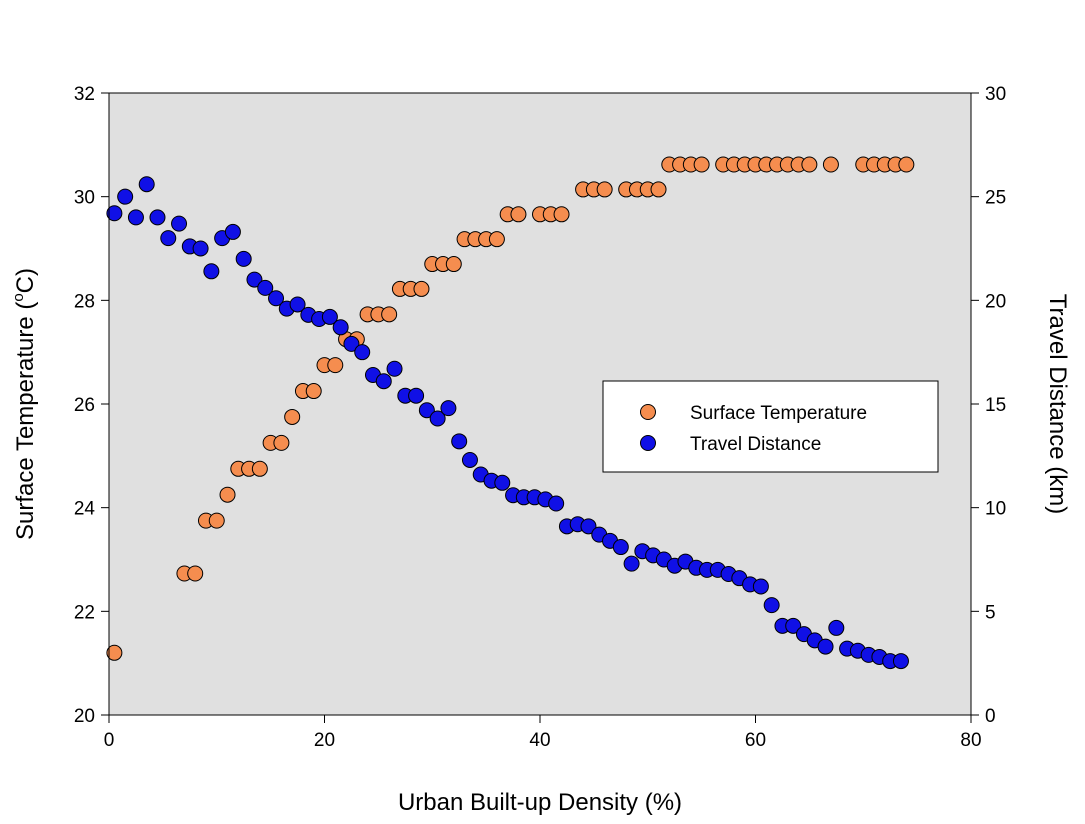 The image size is (1085, 824). I want to click on x-tick-label: 60, so click(755, 740).